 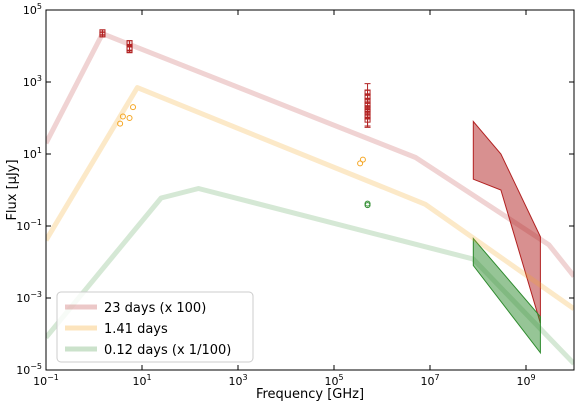 I want to click on x-tick-label: 10⁵, so click(x=333, y=380).